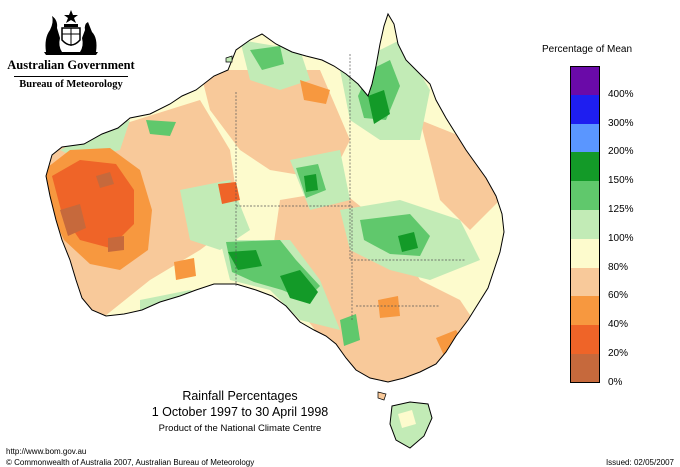  Describe the element at coordinates (618, 325) in the screenshot. I see `legend-label: 40%` at that location.